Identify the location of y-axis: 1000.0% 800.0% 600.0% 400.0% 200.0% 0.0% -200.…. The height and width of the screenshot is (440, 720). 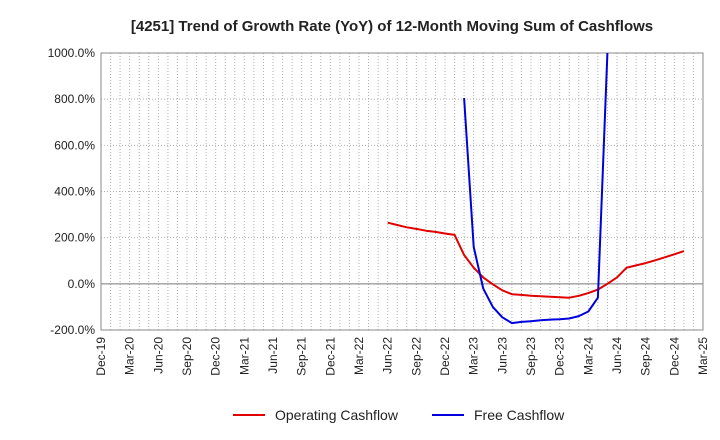
(72, 191).